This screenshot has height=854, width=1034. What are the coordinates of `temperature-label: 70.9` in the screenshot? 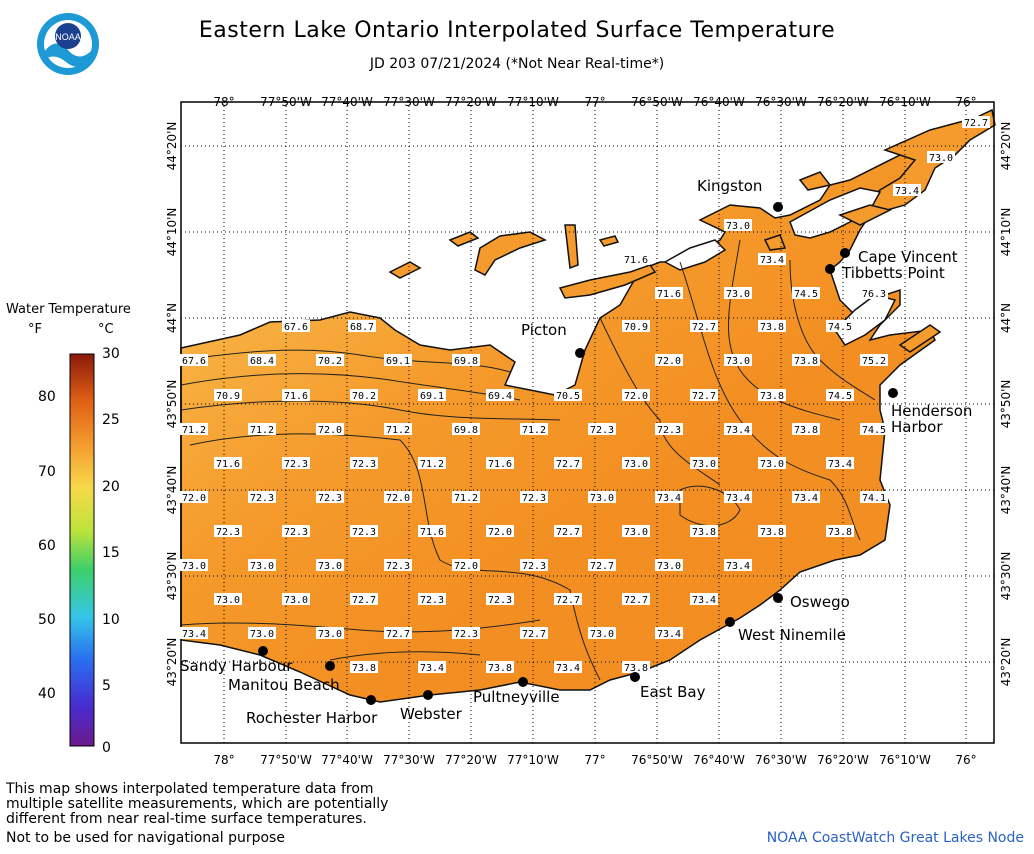 It's located at (228, 395).